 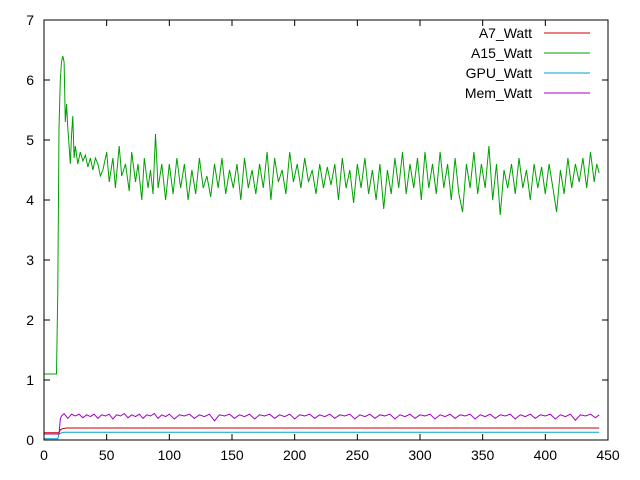 What do you see at coordinates (505, 33) in the screenshot?
I see `legend-label: A7_Watt` at bounding box center [505, 33].